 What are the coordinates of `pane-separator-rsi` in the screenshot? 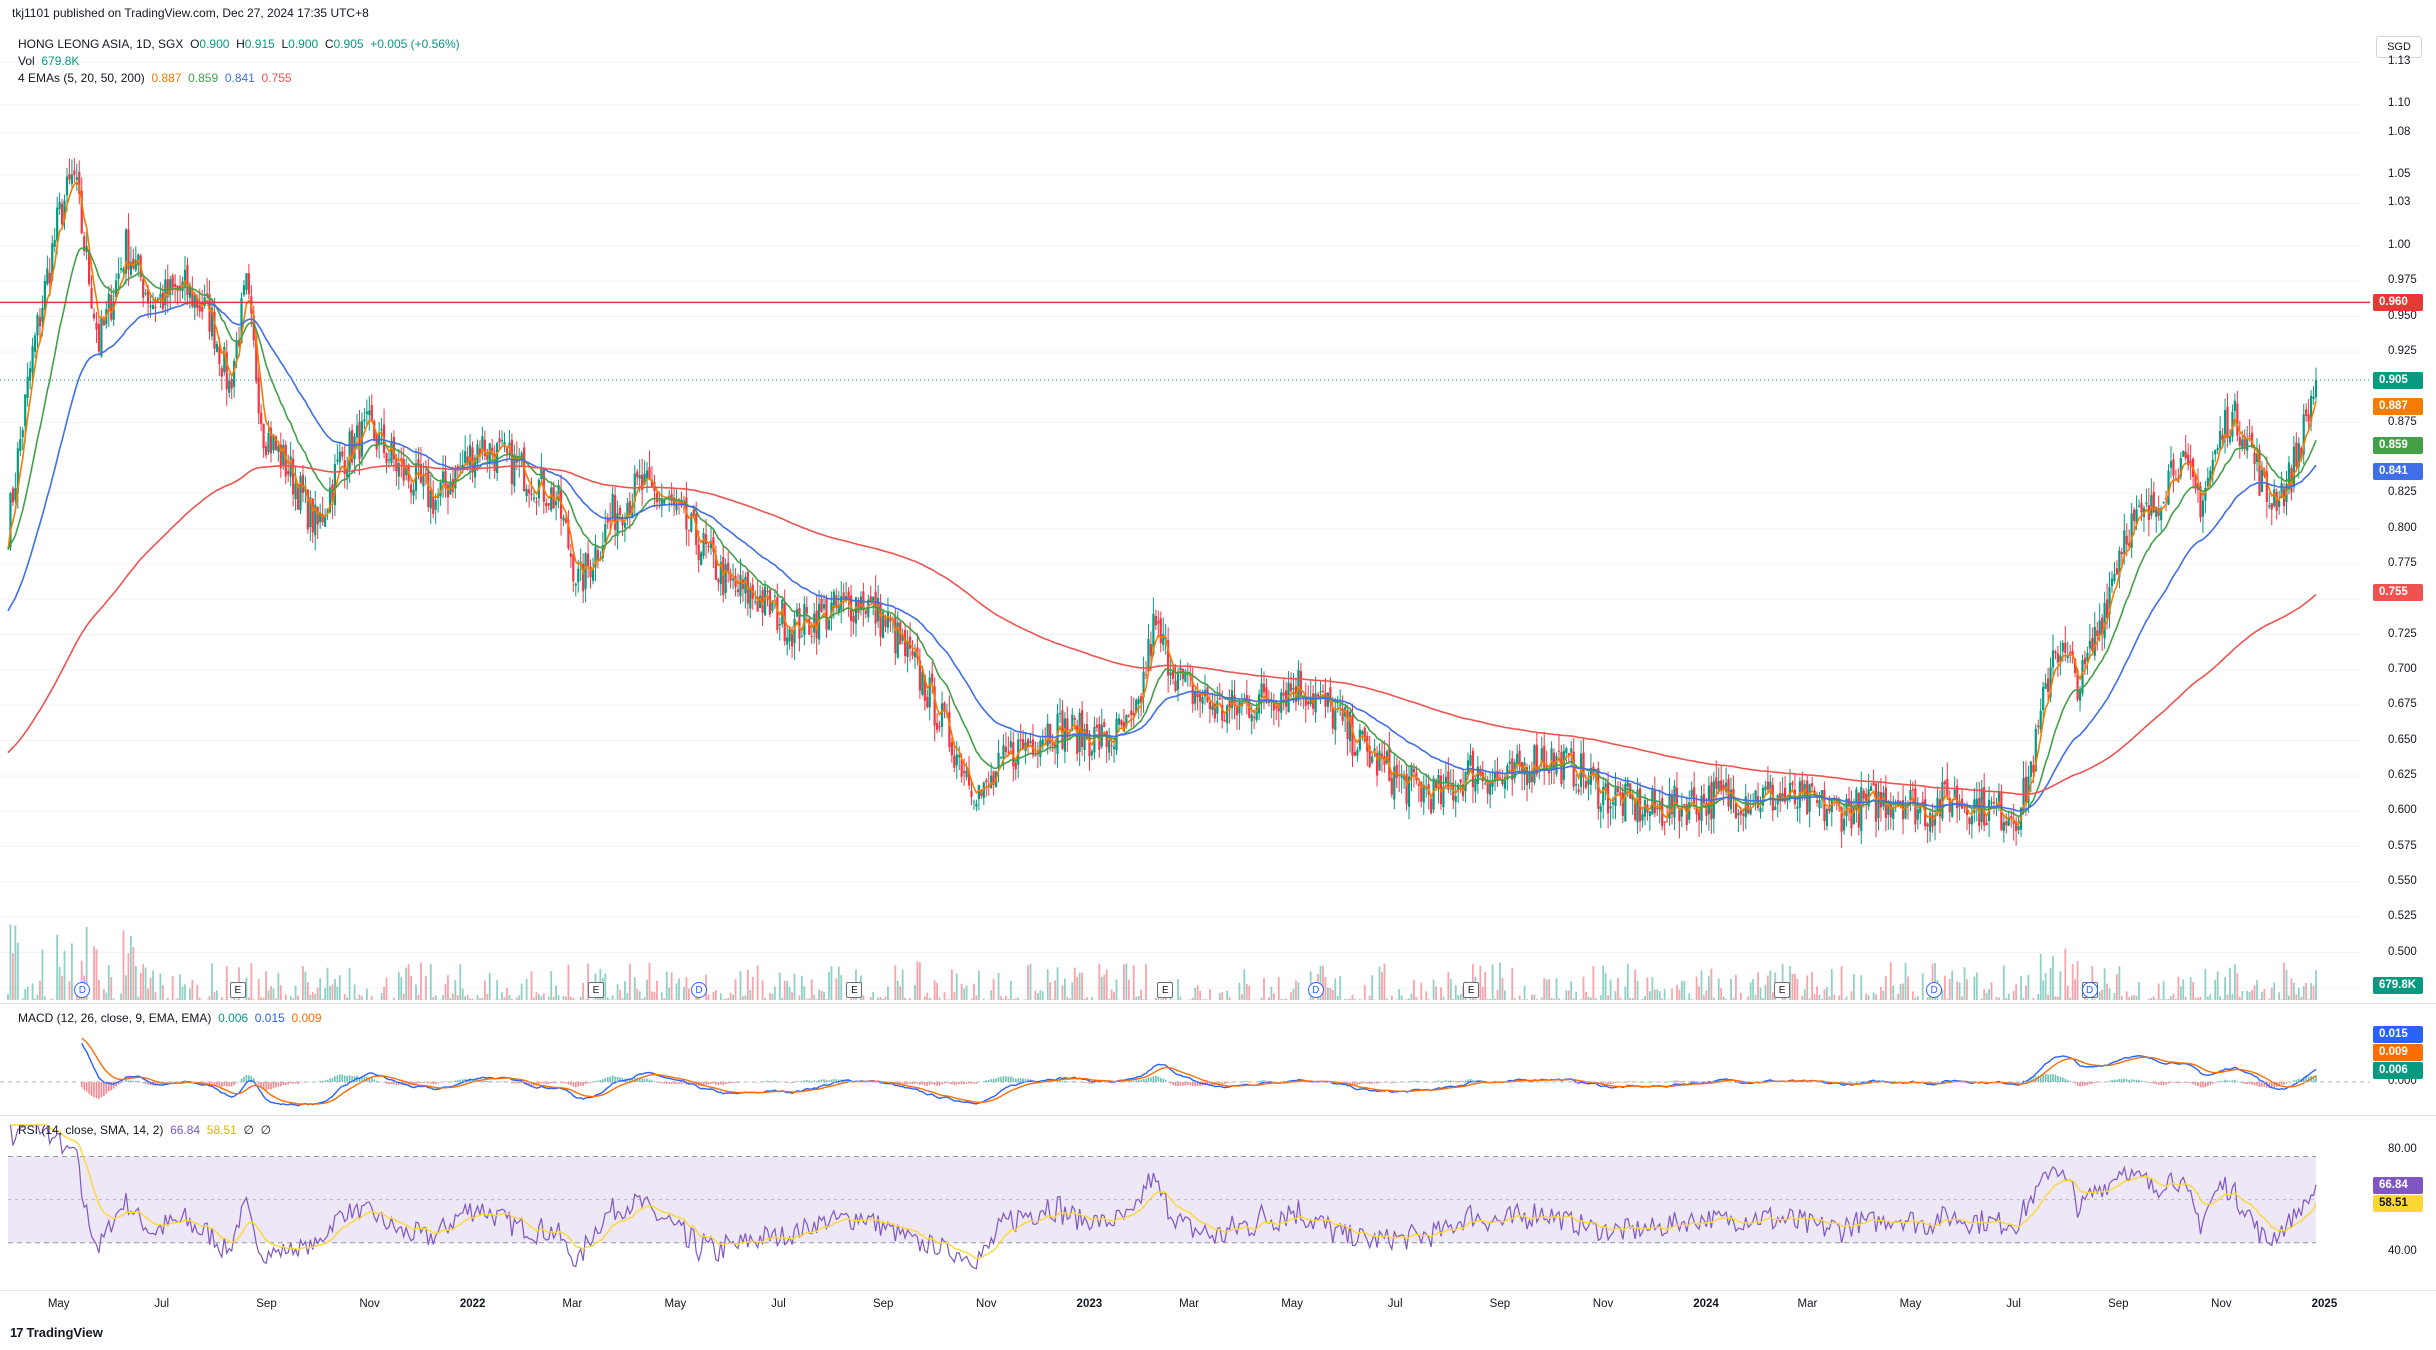 It's located at (1218, 1115).